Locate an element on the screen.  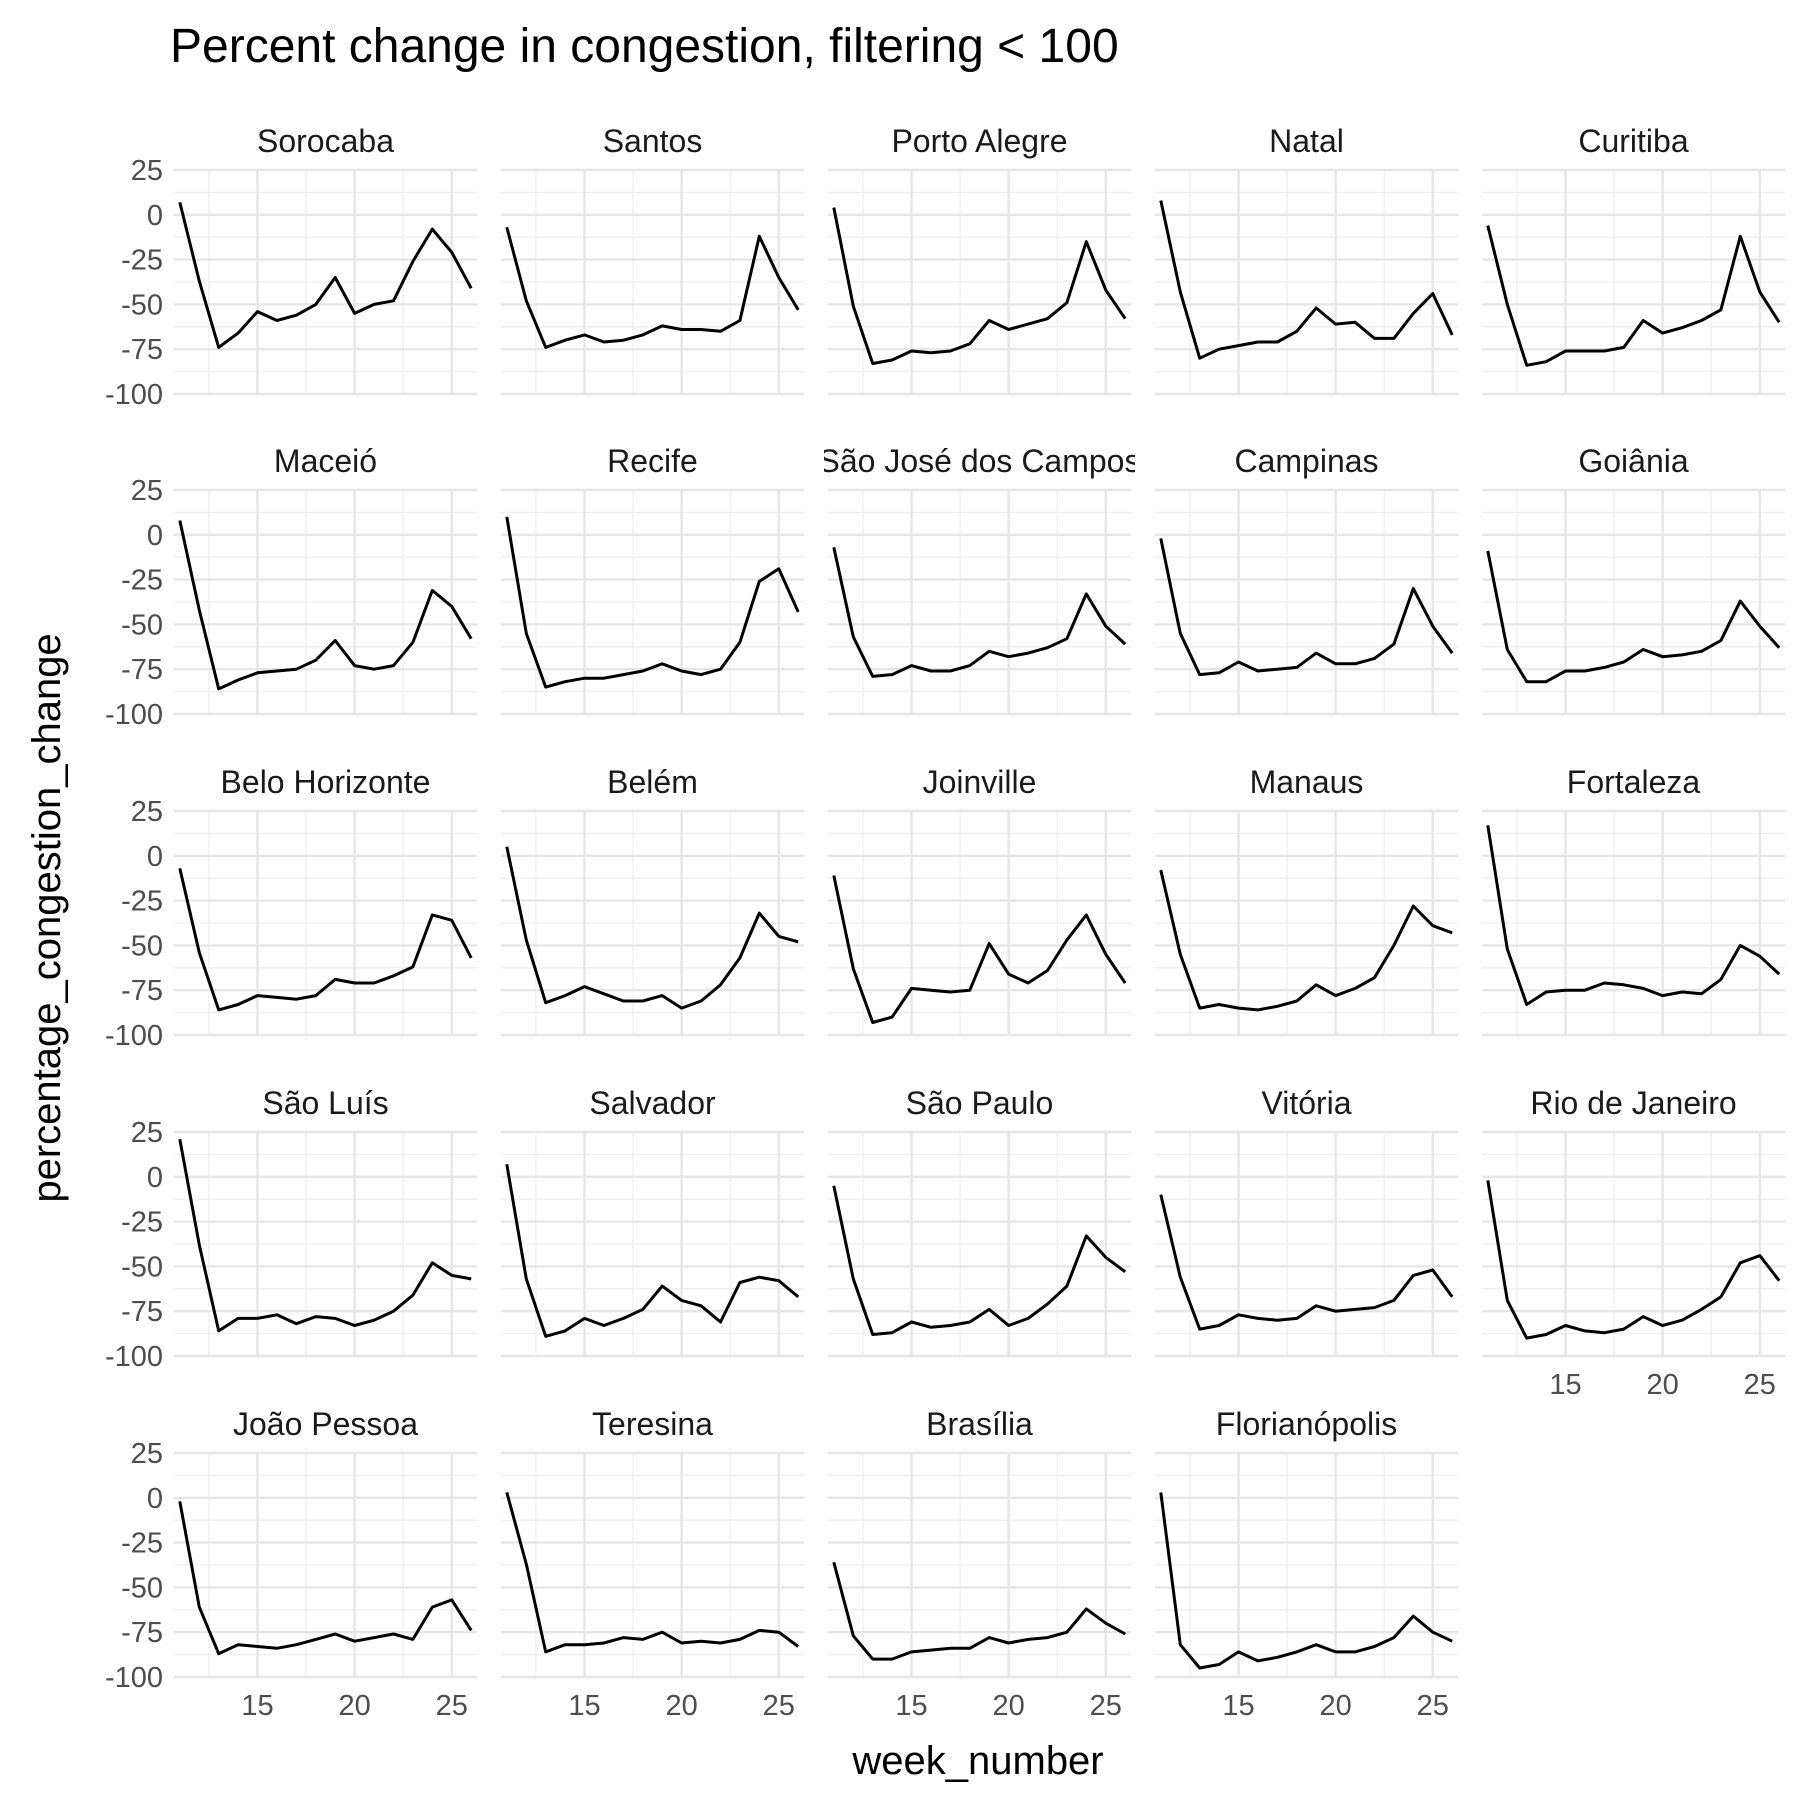
panel-recife: Recife is located at coordinates (652, 579).